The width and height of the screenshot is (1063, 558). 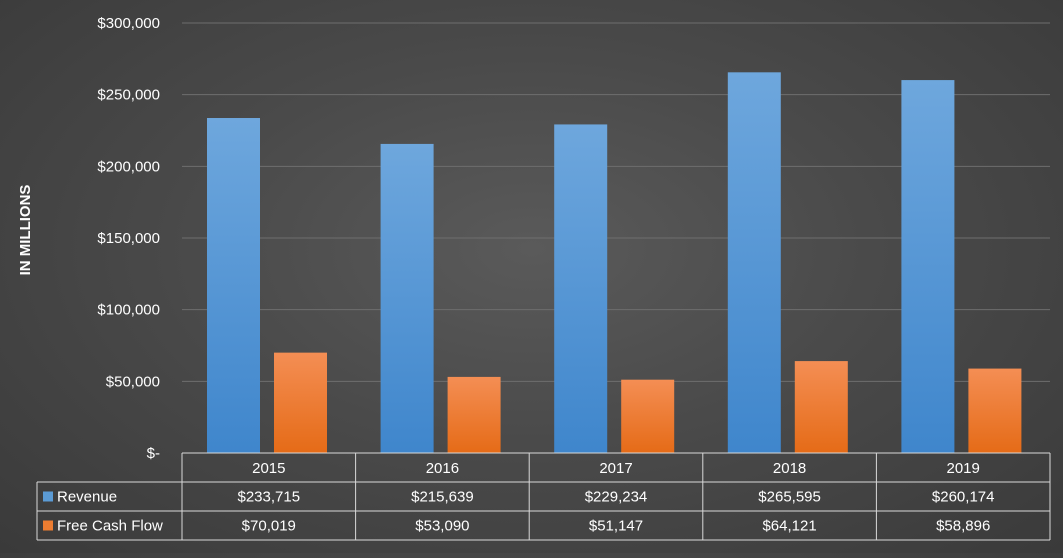 What do you see at coordinates (110, 526) in the screenshot?
I see `series-name: Free Cash Flow` at bounding box center [110, 526].